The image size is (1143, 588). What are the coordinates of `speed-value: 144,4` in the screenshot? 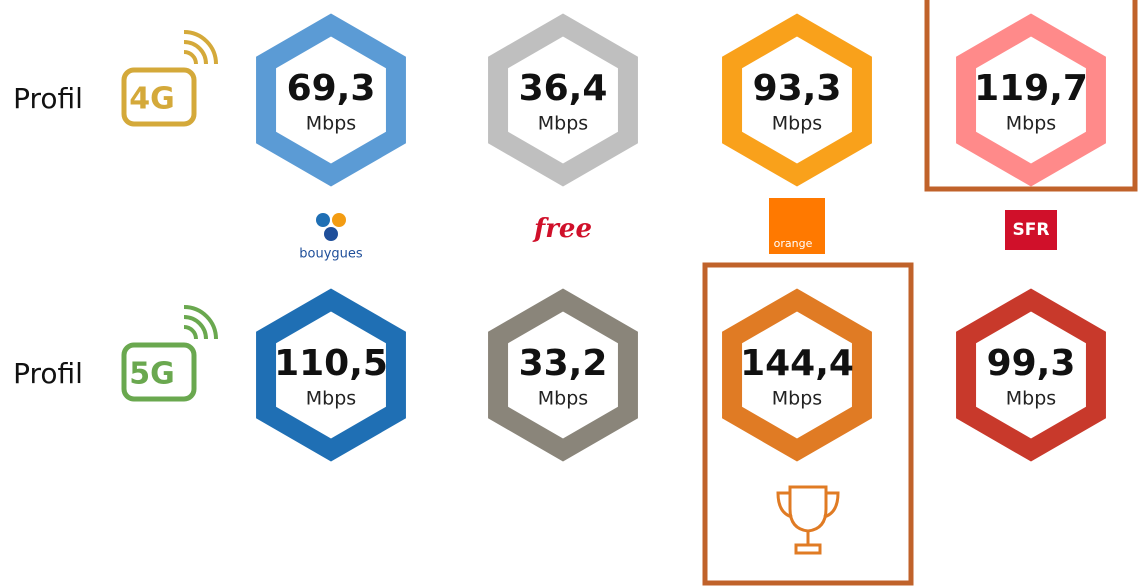 It's located at (797, 363).